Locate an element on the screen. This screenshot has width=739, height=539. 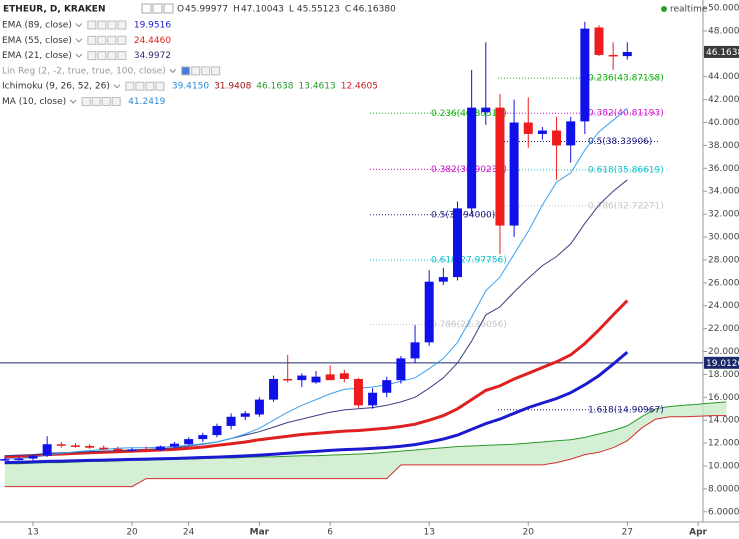
legend-value: 24.4460 is located at coordinates (152, 41).